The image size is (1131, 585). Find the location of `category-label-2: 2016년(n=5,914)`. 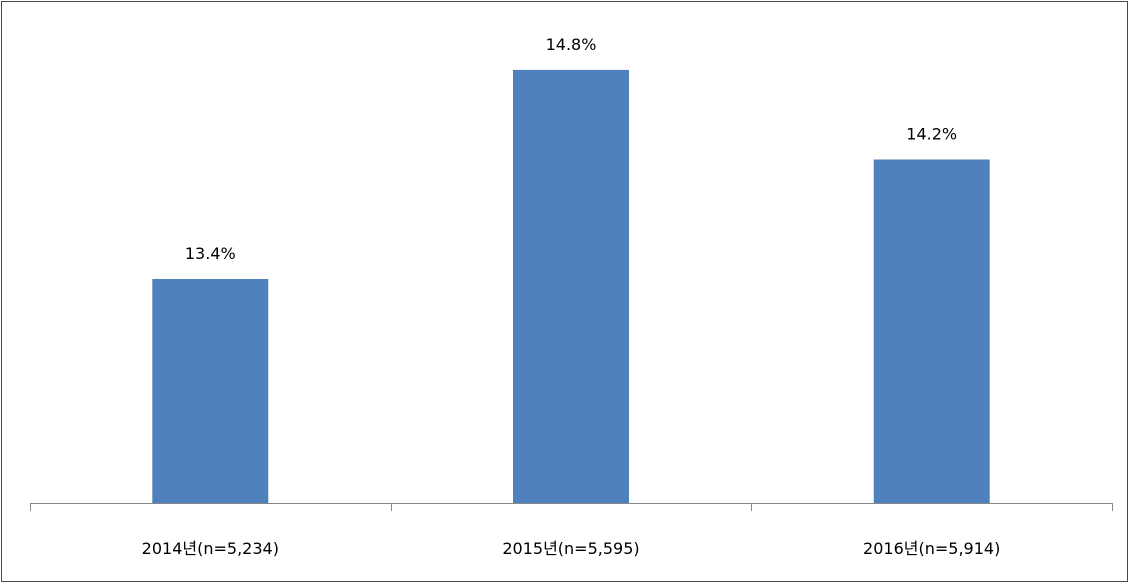

category-label-2: 2016년(n=5,914) is located at coordinates (931, 548).